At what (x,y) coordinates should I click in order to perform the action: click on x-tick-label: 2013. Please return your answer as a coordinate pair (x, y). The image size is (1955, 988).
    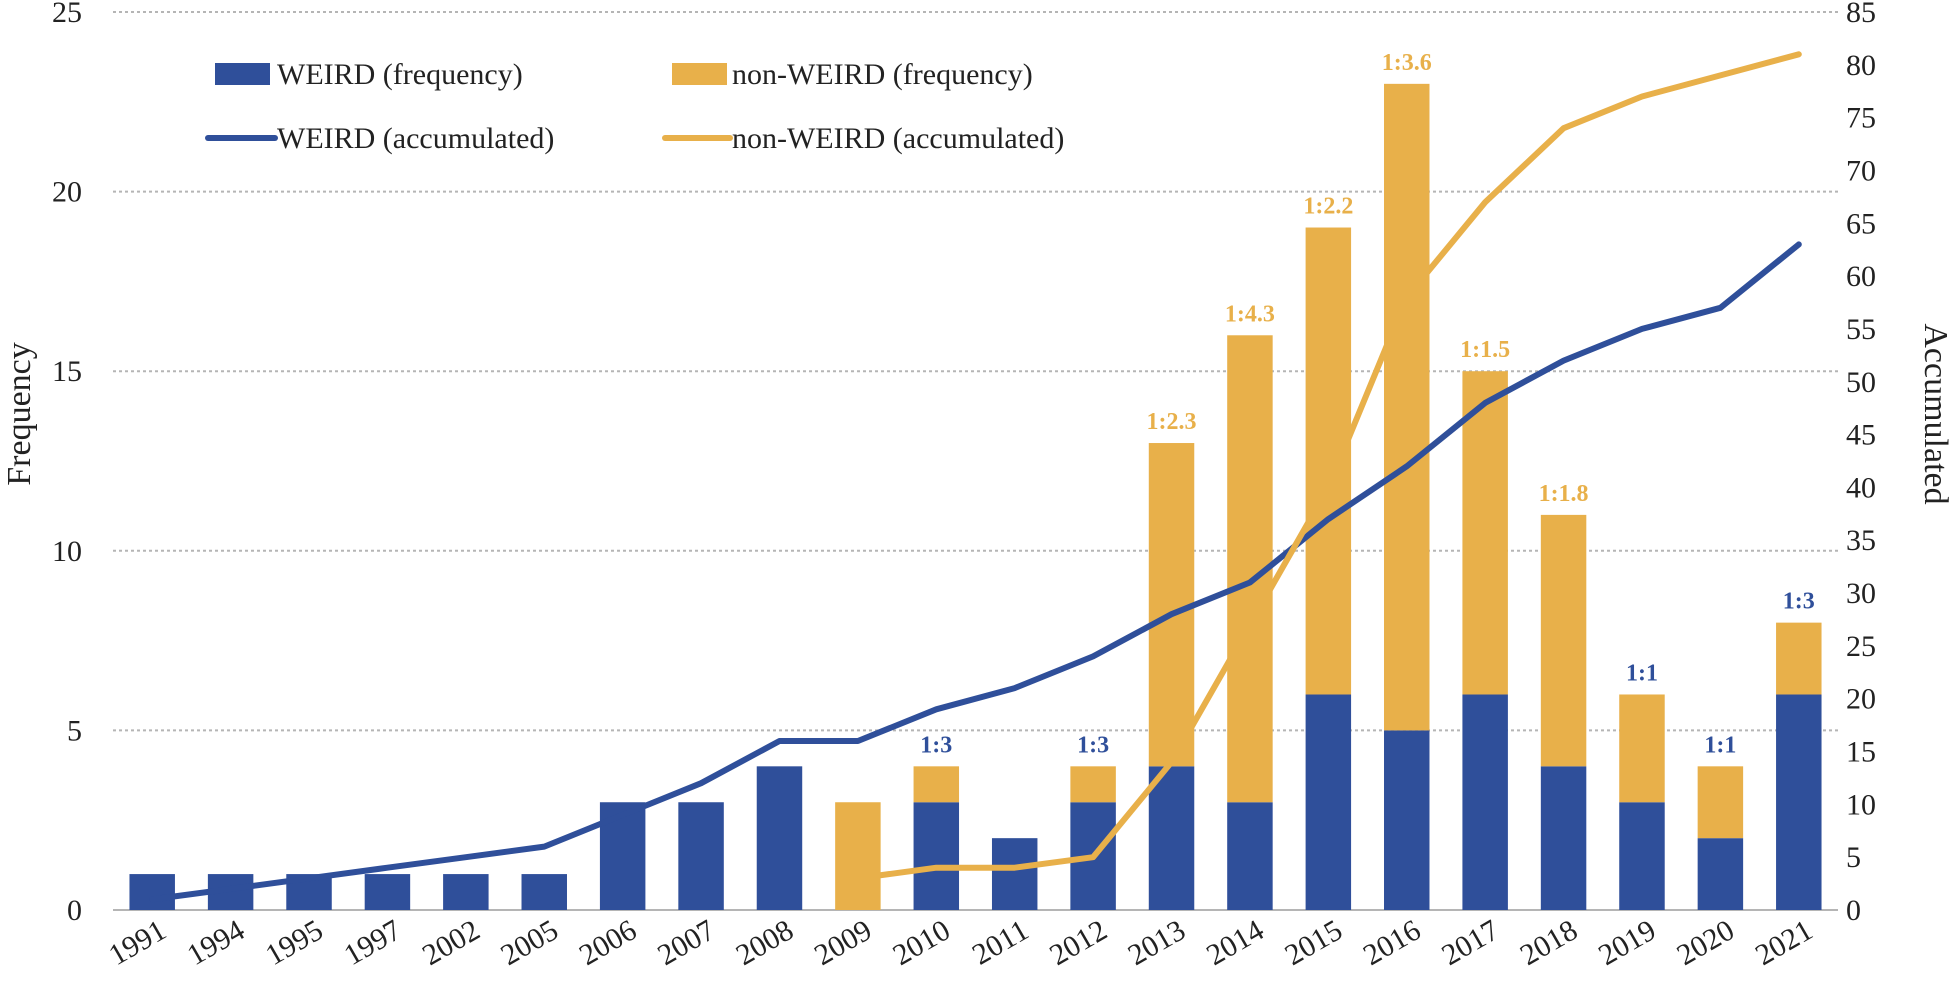
    Looking at the image, I should click on (1157, 942).